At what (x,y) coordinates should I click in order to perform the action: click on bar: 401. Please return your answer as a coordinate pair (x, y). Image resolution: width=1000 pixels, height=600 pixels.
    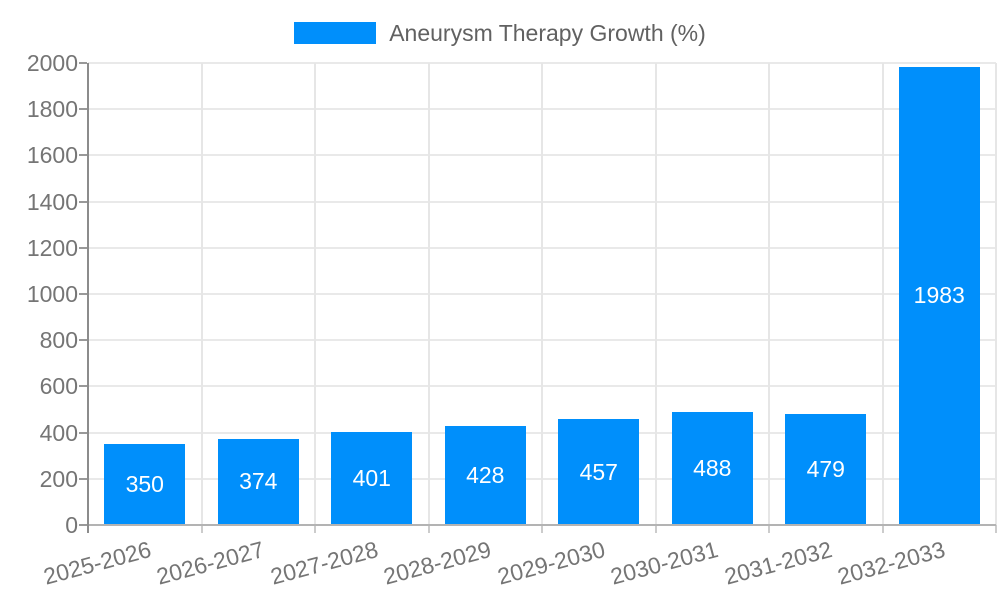
    Looking at the image, I should click on (372, 478).